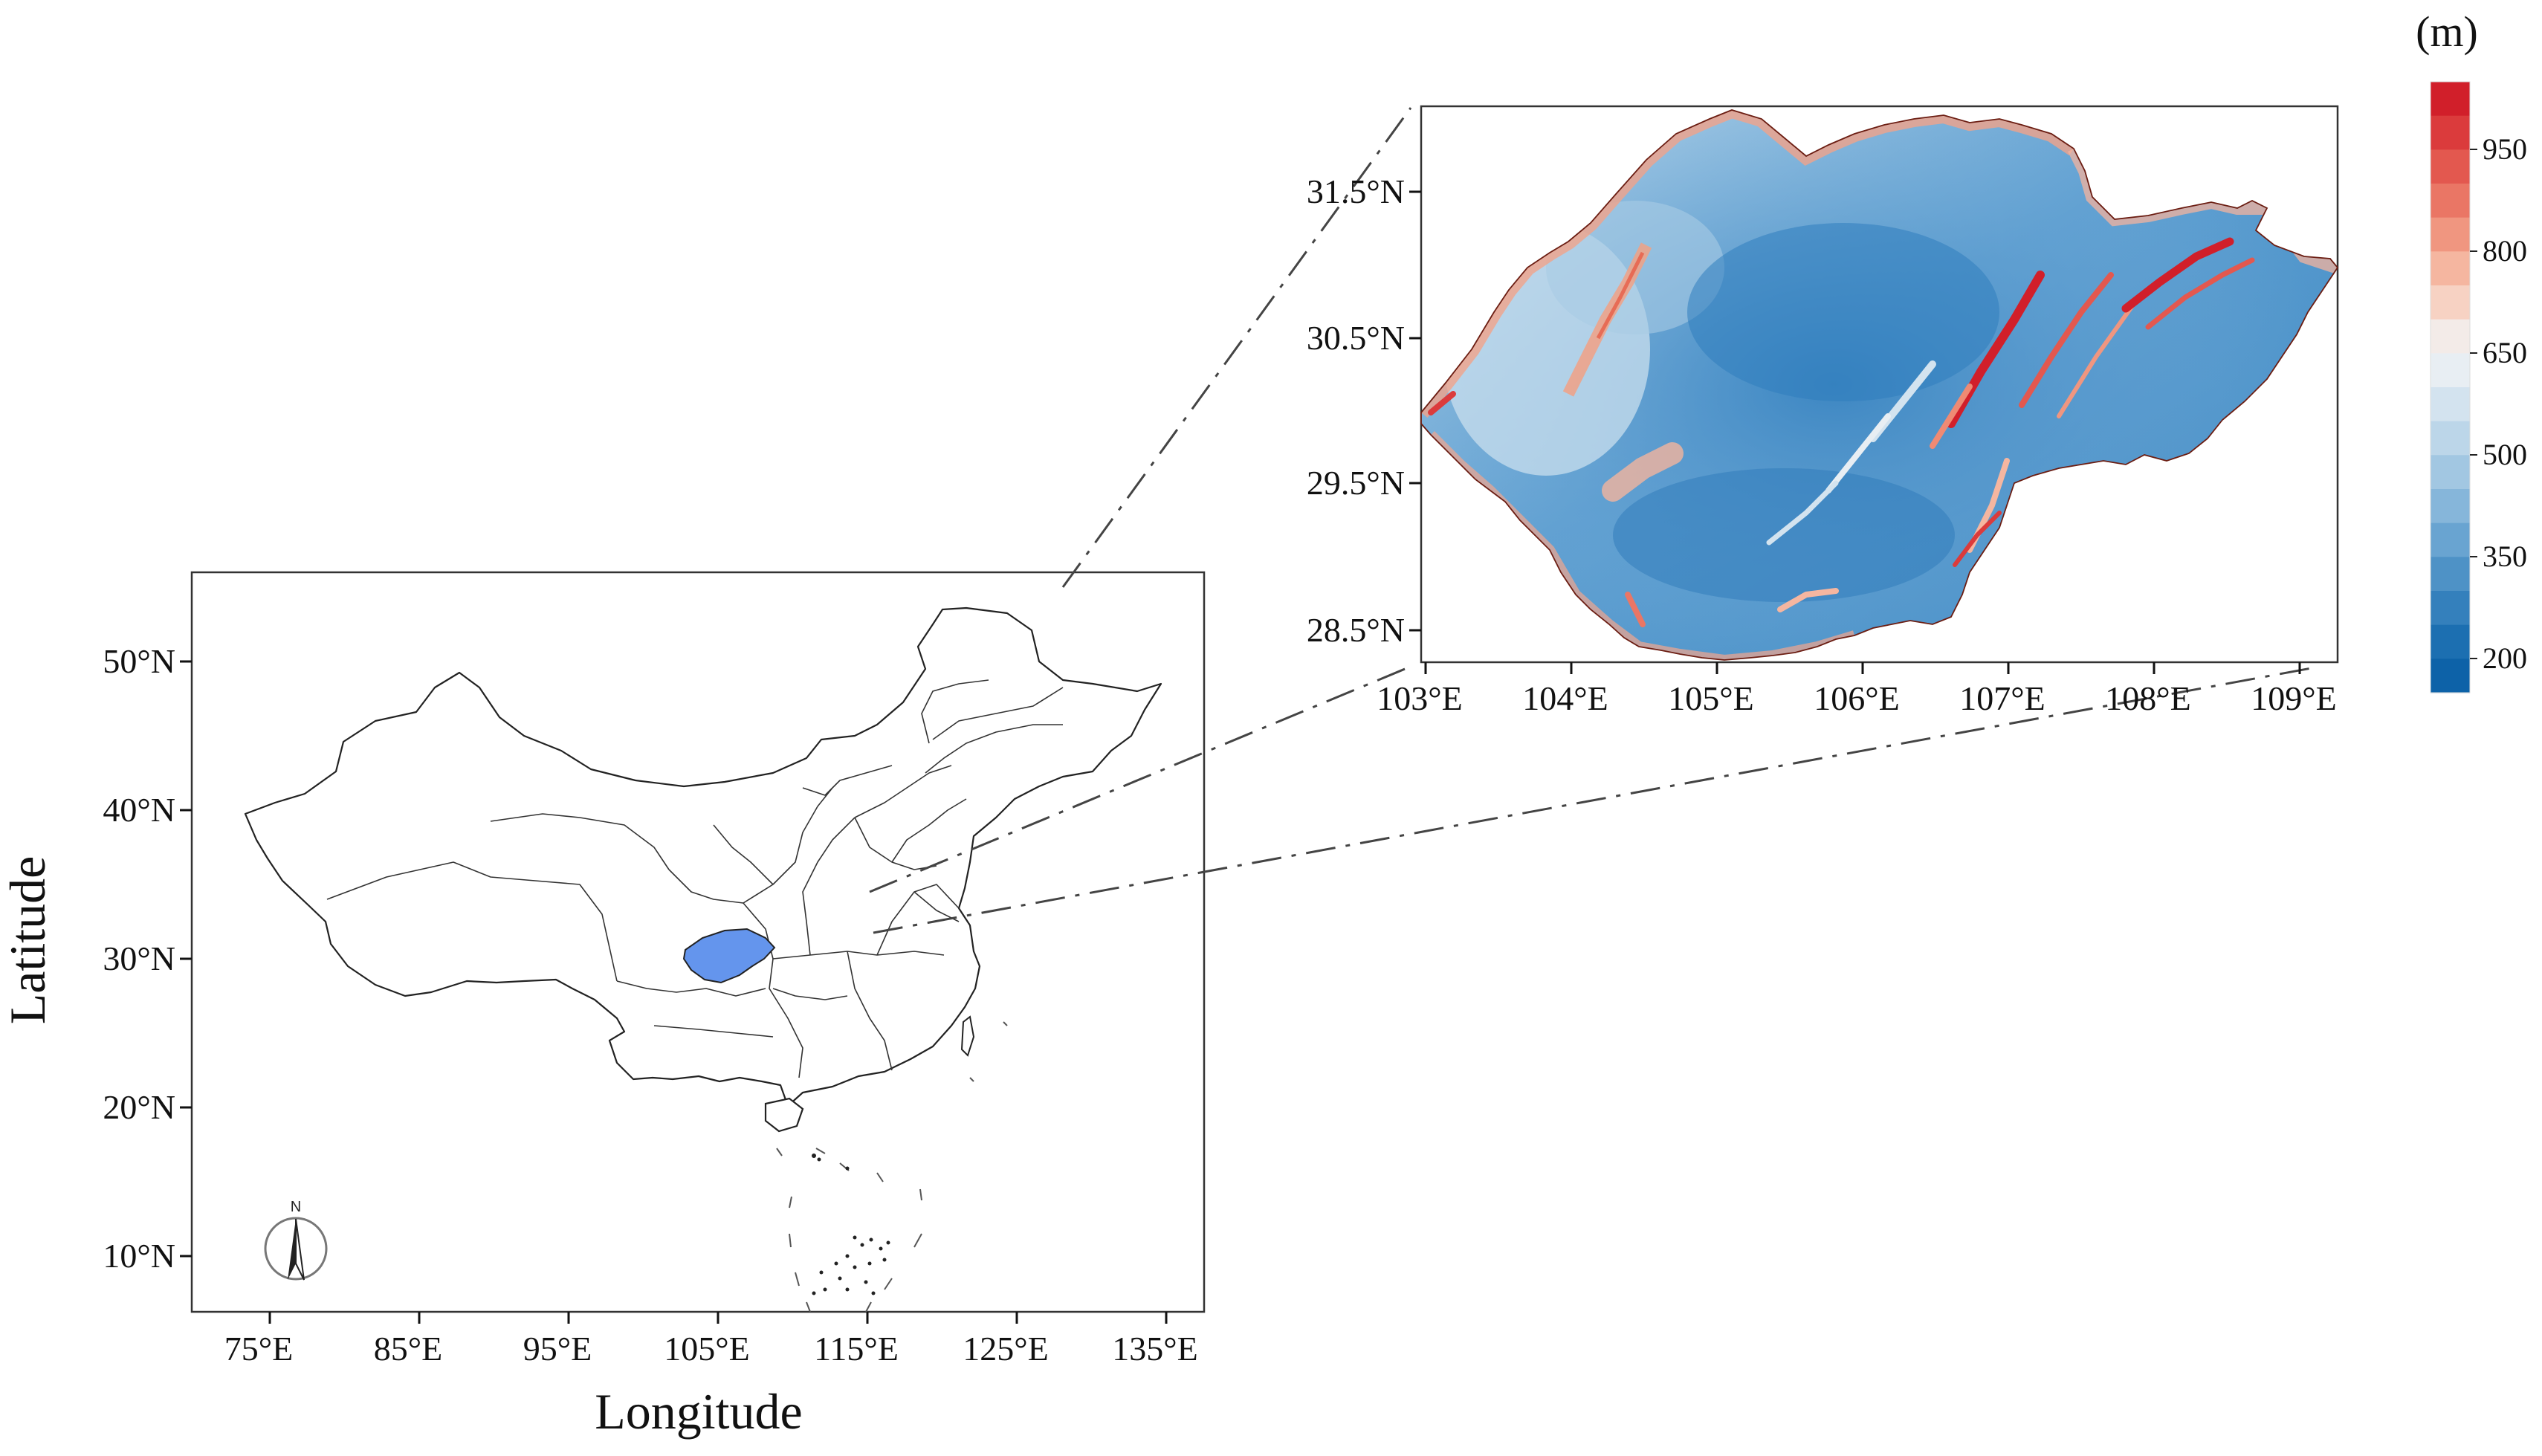  Describe the element at coordinates (857, 1349) in the screenshot. I see `left-x-tick-label: 115°E` at that location.